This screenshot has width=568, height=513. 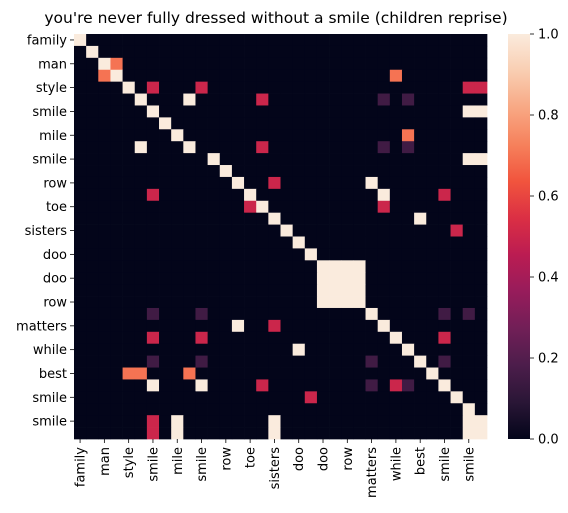 What do you see at coordinates (53, 374) in the screenshot?
I see `y-tick-label: best` at bounding box center [53, 374].